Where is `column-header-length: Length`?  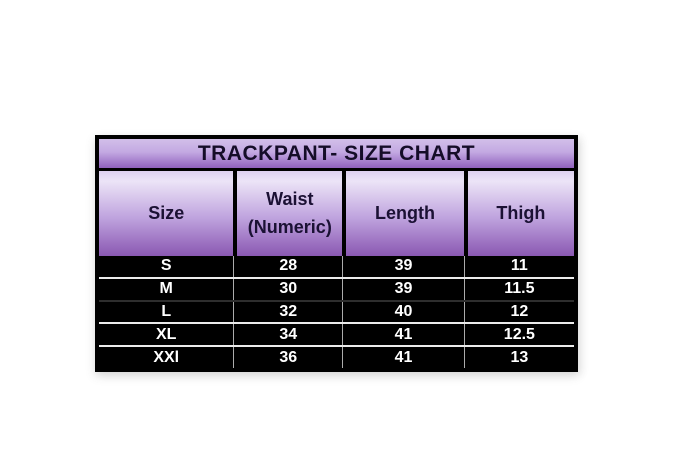 column-header-length: Length is located at coordinates (403, 213).